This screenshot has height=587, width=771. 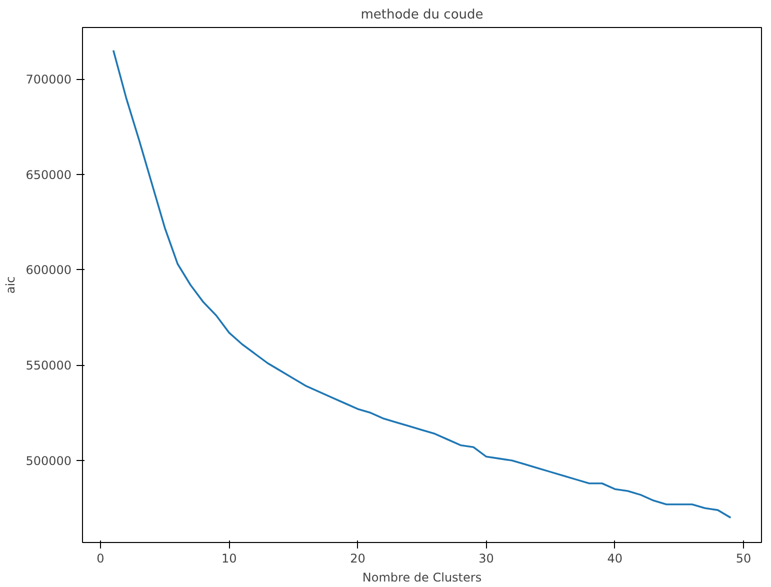 I want to click on y-tick-label: 550000, so click(x=49, y=365).